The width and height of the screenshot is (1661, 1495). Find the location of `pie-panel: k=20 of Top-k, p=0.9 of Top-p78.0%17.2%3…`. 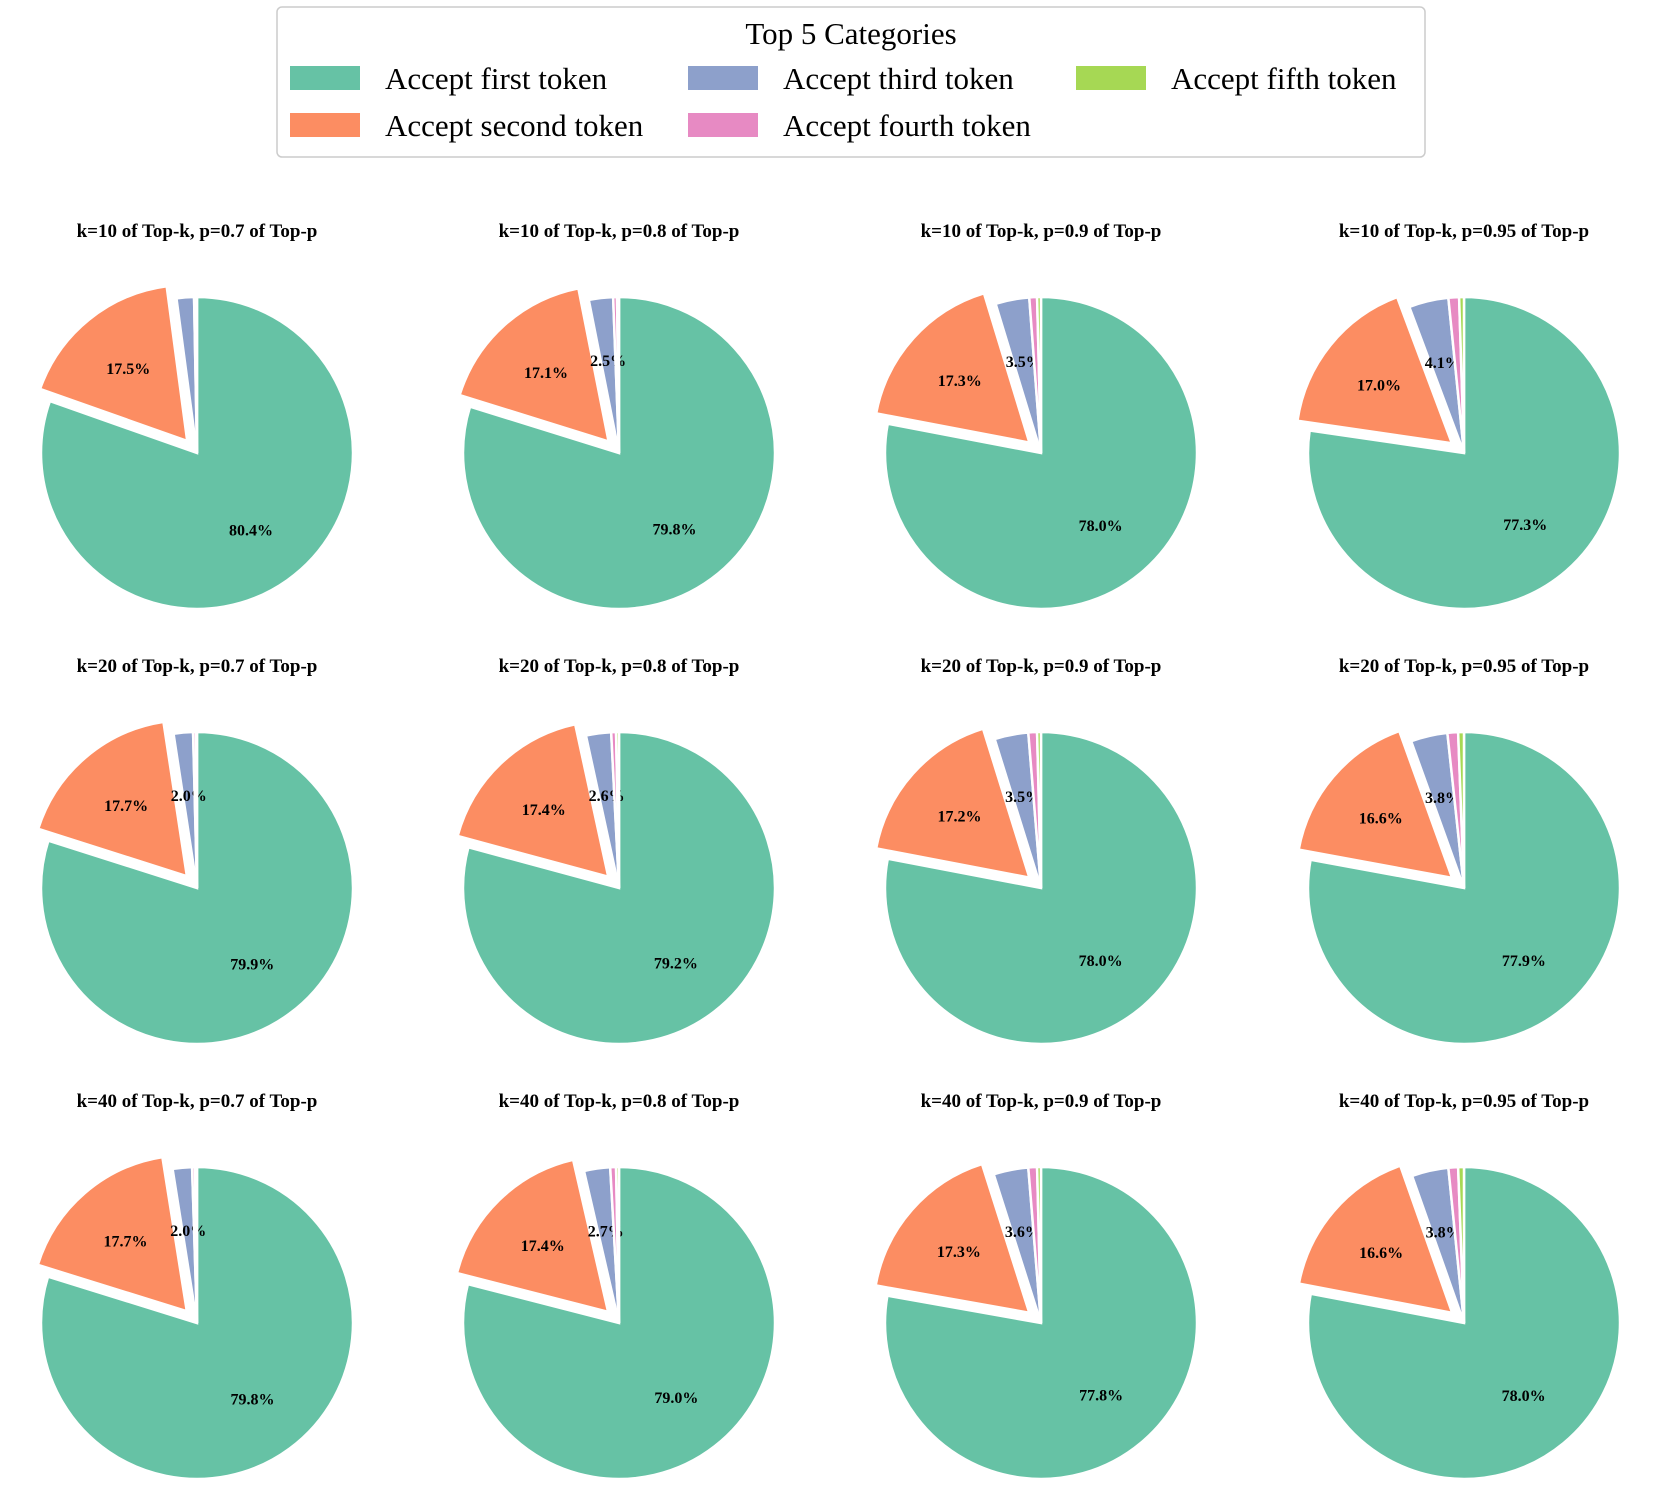

pie-panel: k=20 of Top-k, p=0.9 of Top-p78.0%17.2%3… is located at coordinates (1036, 851).